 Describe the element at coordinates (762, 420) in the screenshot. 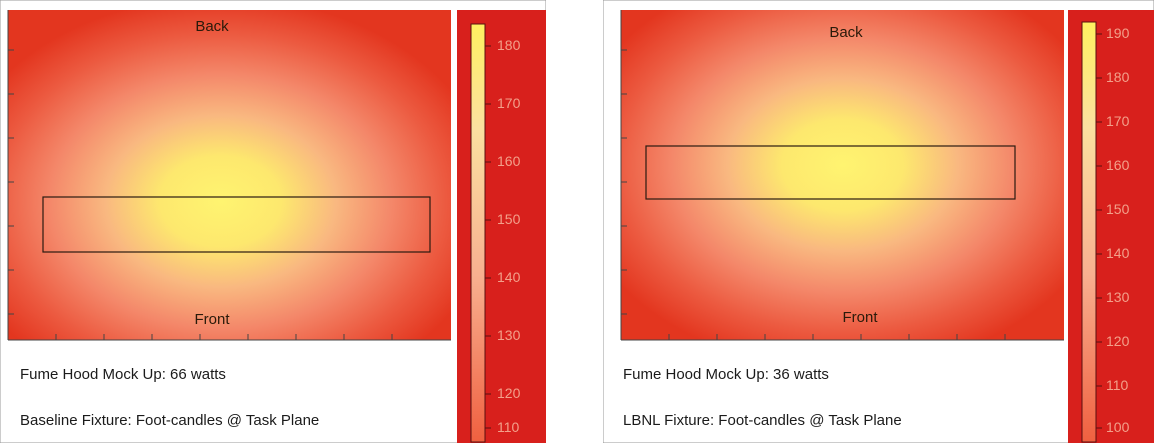

I see `caption-fixture: LBNL Fixture: Foot-candles @ Task Plane` at that location.